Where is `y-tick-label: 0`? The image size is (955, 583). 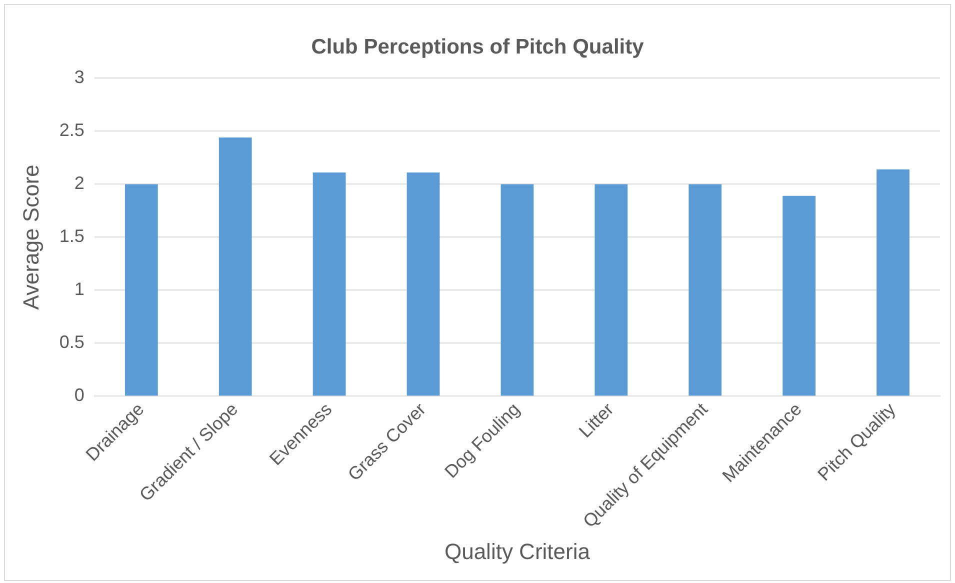 y-tick-label: 0 is located at coordinates (79, 395).